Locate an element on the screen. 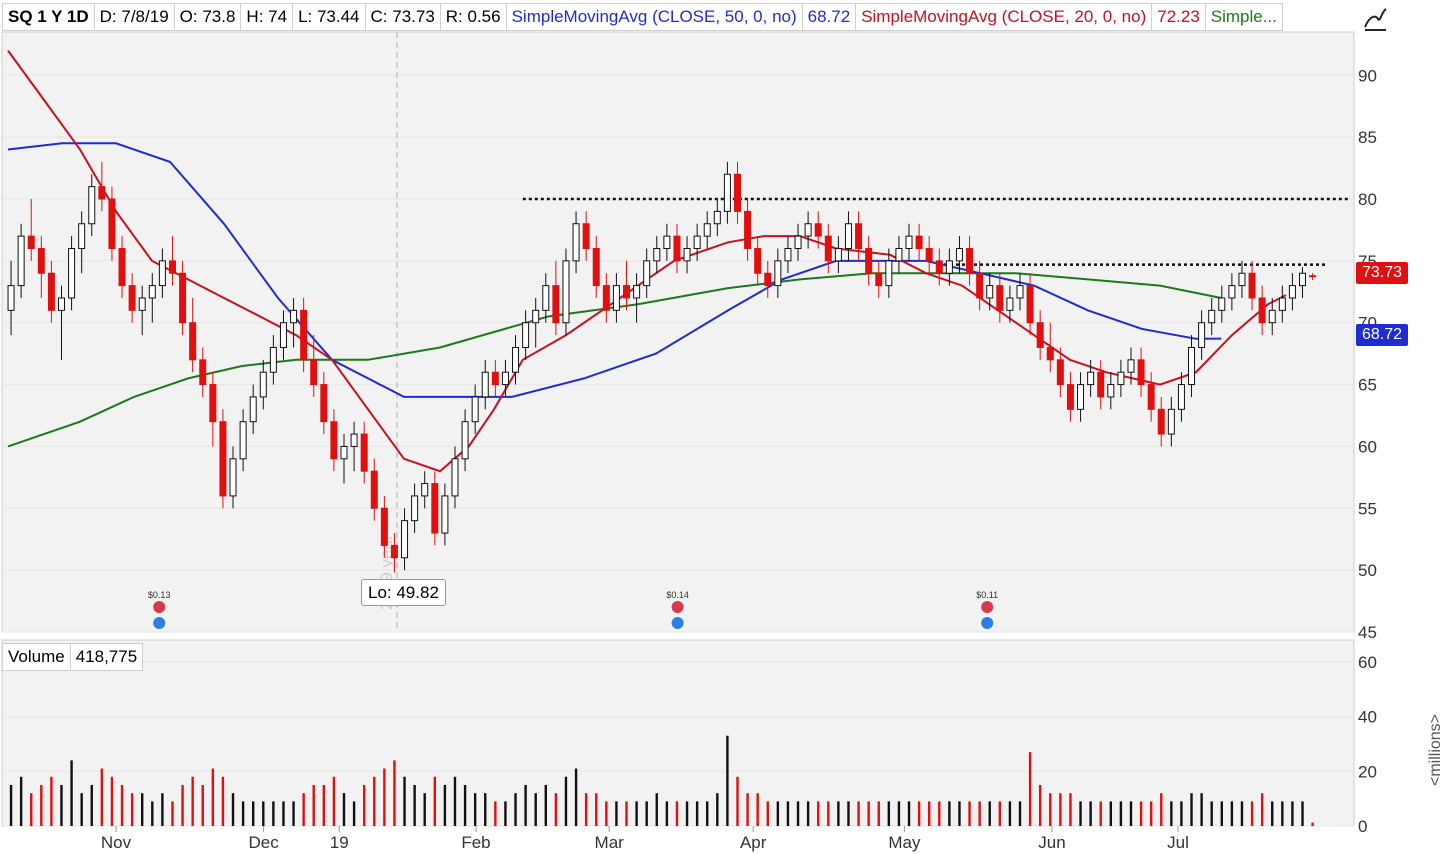  open-value: O: 73.8 is located at coordinates (208, 17).